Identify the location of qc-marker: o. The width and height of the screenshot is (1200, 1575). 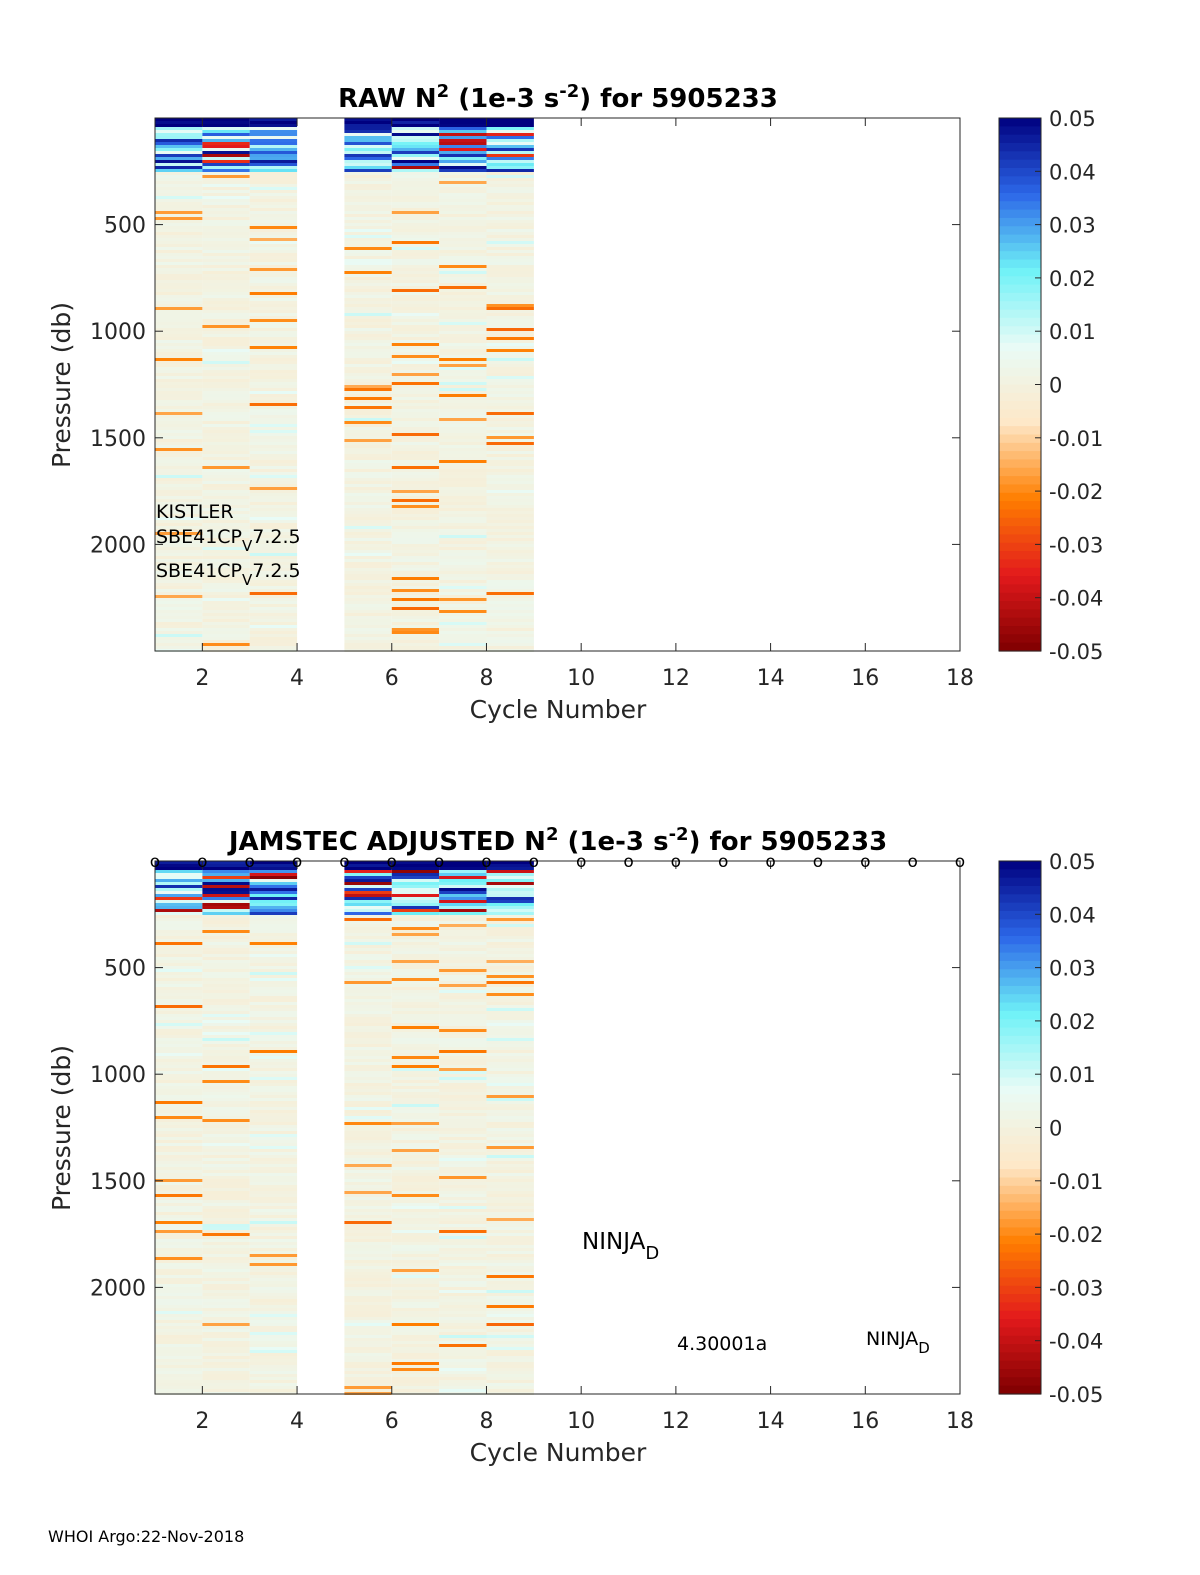
(392, 862).